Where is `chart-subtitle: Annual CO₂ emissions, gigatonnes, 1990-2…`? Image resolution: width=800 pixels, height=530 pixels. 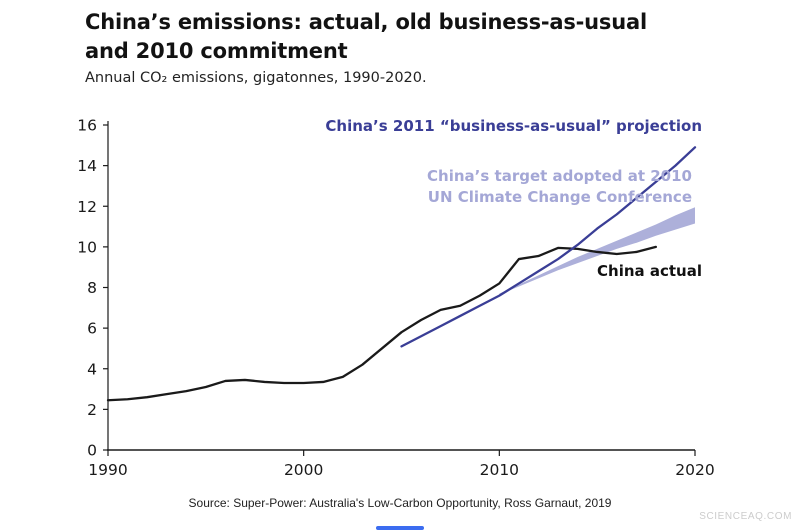 chart-subtitle: Annual CO₂ emissions, gigatonnes, 1990-2… is located at coordinates (256, 78).